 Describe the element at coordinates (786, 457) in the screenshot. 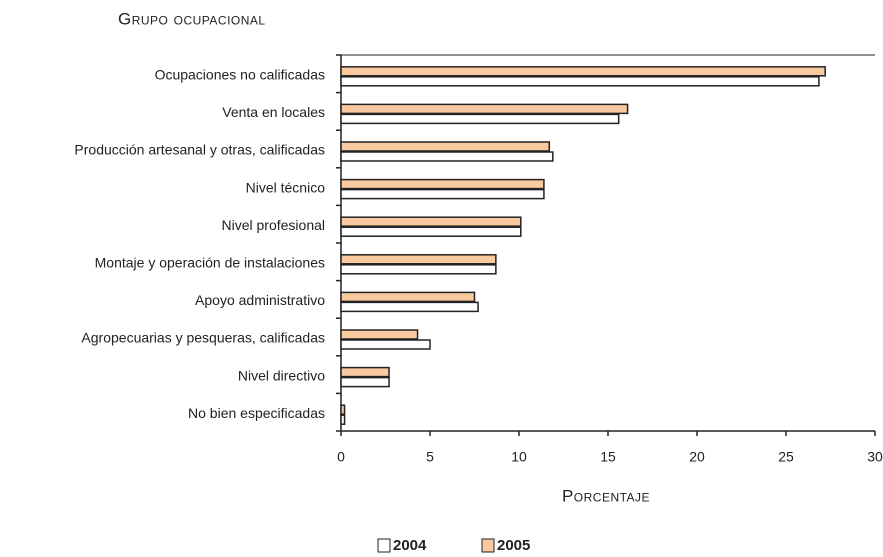

I see `x-tick-label: 25` at that location.